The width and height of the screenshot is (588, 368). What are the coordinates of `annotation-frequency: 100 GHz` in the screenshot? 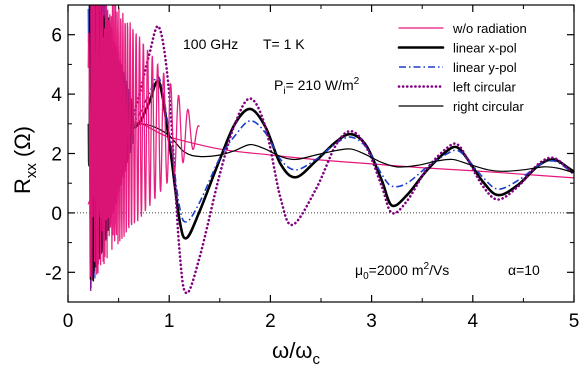 It's located at (210, 44).